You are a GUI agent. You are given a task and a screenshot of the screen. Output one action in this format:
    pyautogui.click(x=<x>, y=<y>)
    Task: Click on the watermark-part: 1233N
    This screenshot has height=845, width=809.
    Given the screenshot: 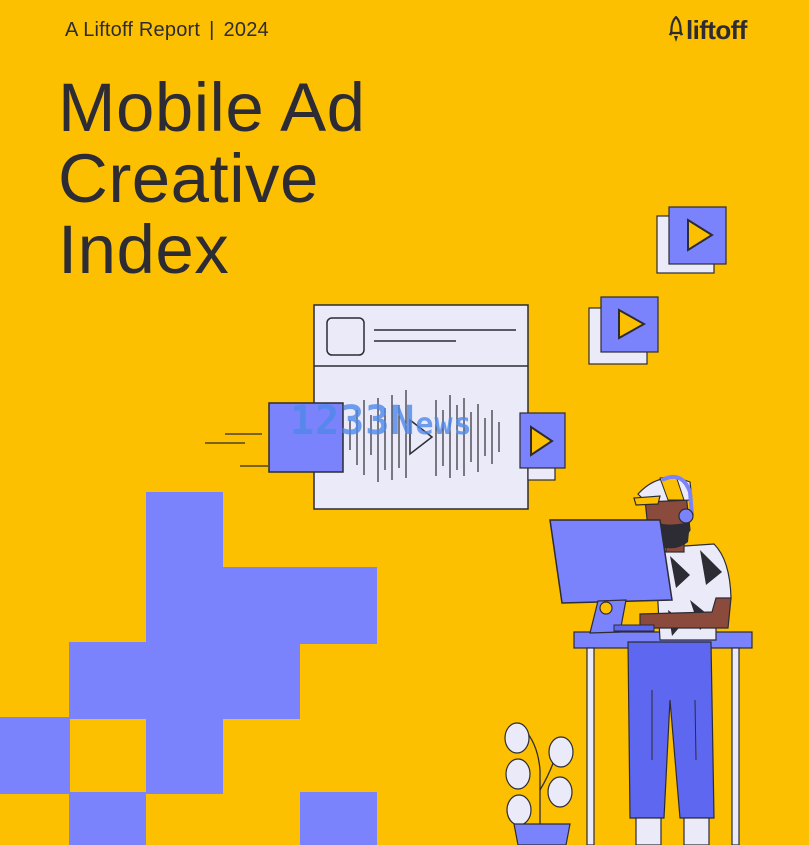 What is the action you would take?
    pyautogui.click(x=353, y=421)
    